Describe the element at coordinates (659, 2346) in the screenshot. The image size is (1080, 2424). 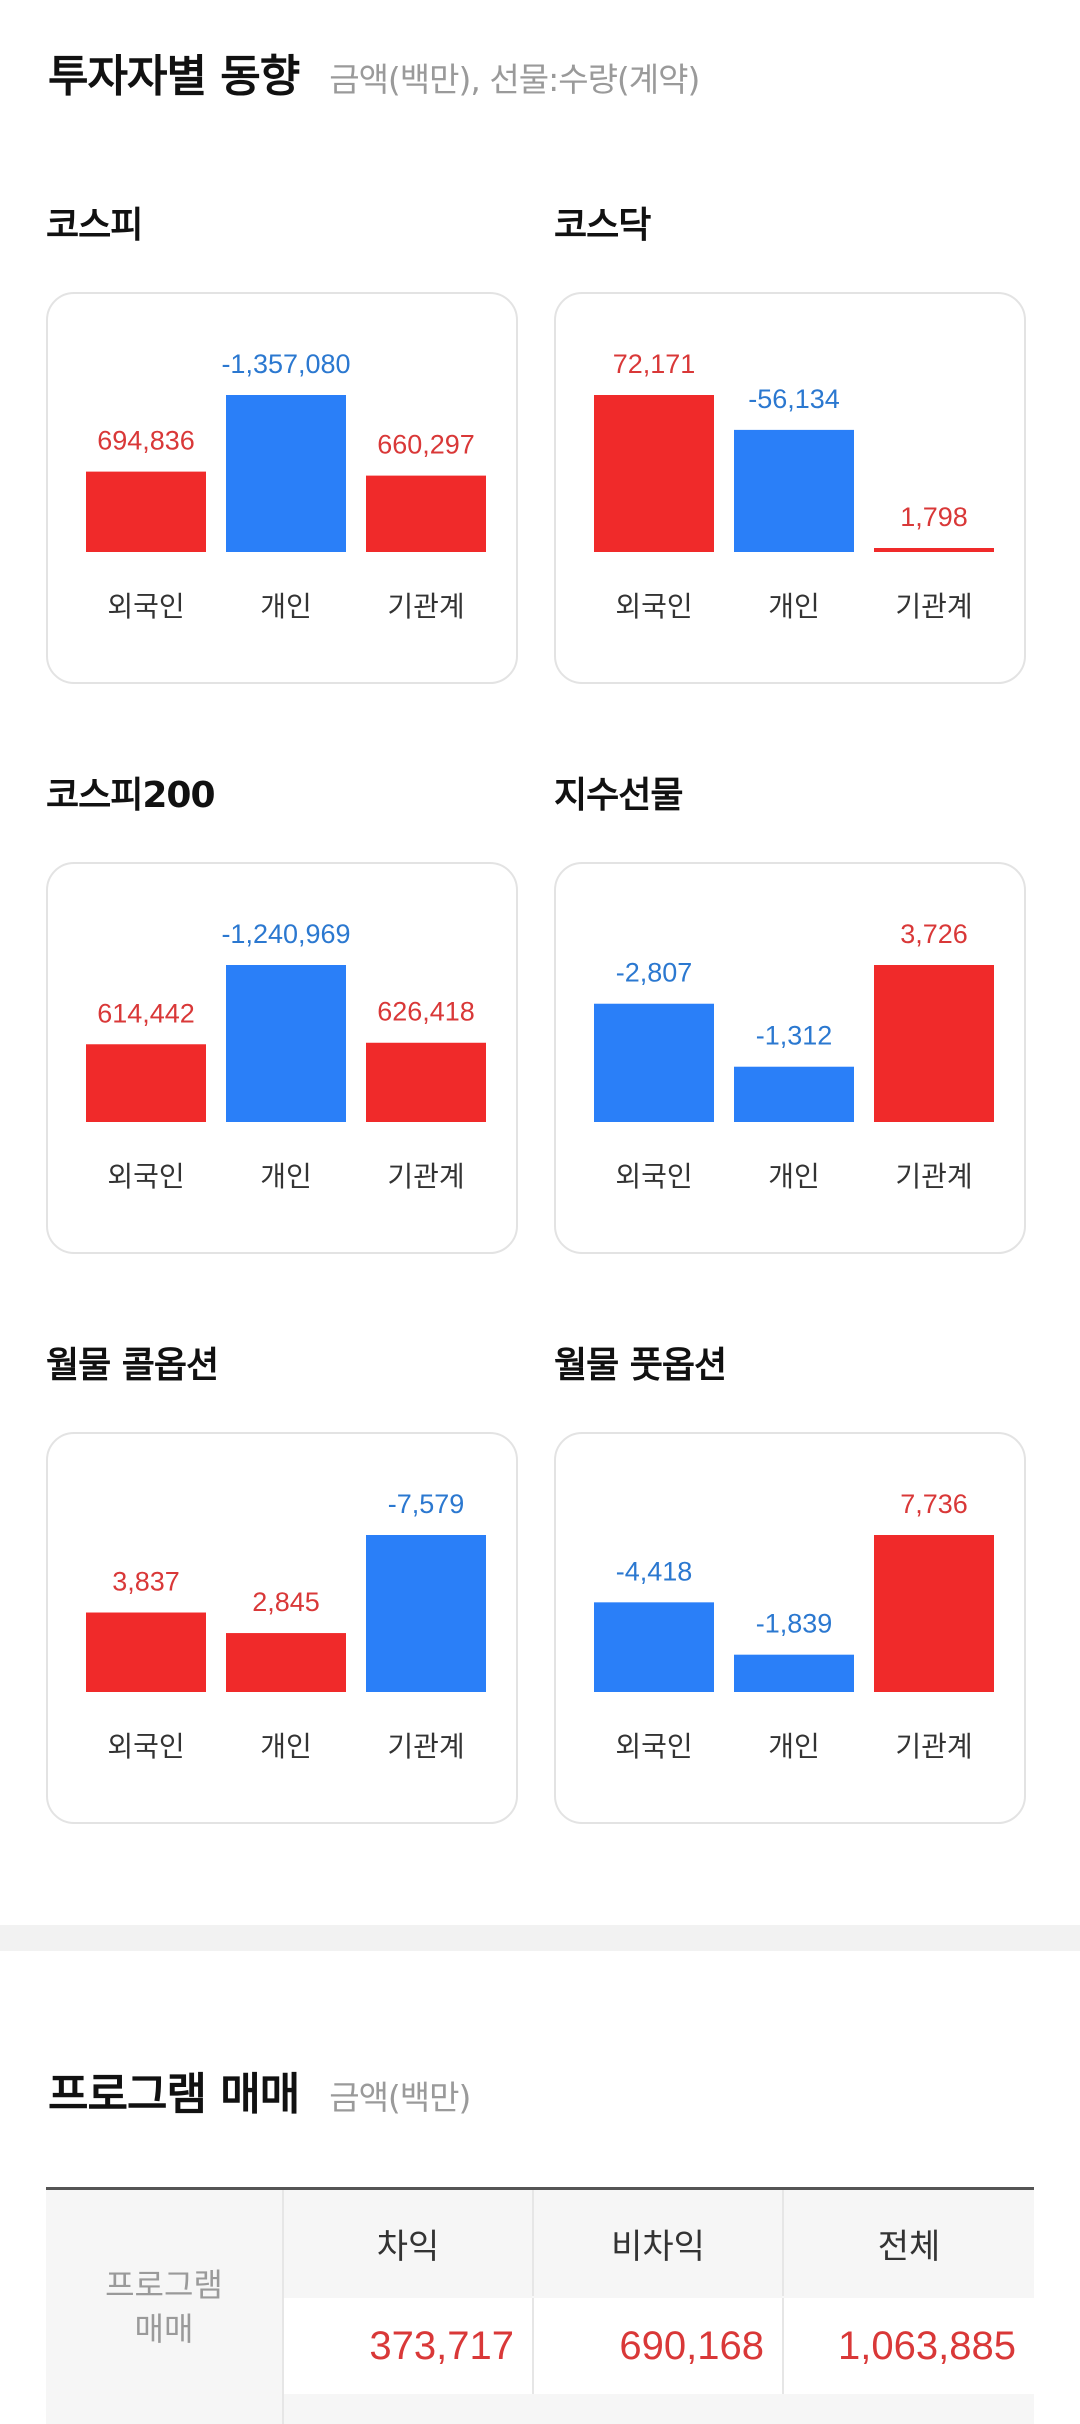
I see `value-non-arbitrage: 690,168` at that location.